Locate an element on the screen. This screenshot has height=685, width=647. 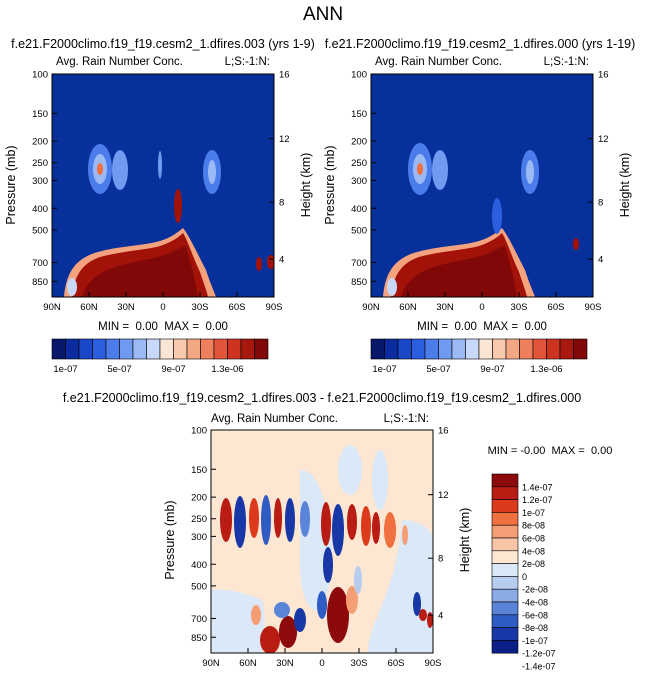
colorbar-label: -2e-08 is located at coordinates (535, 590).